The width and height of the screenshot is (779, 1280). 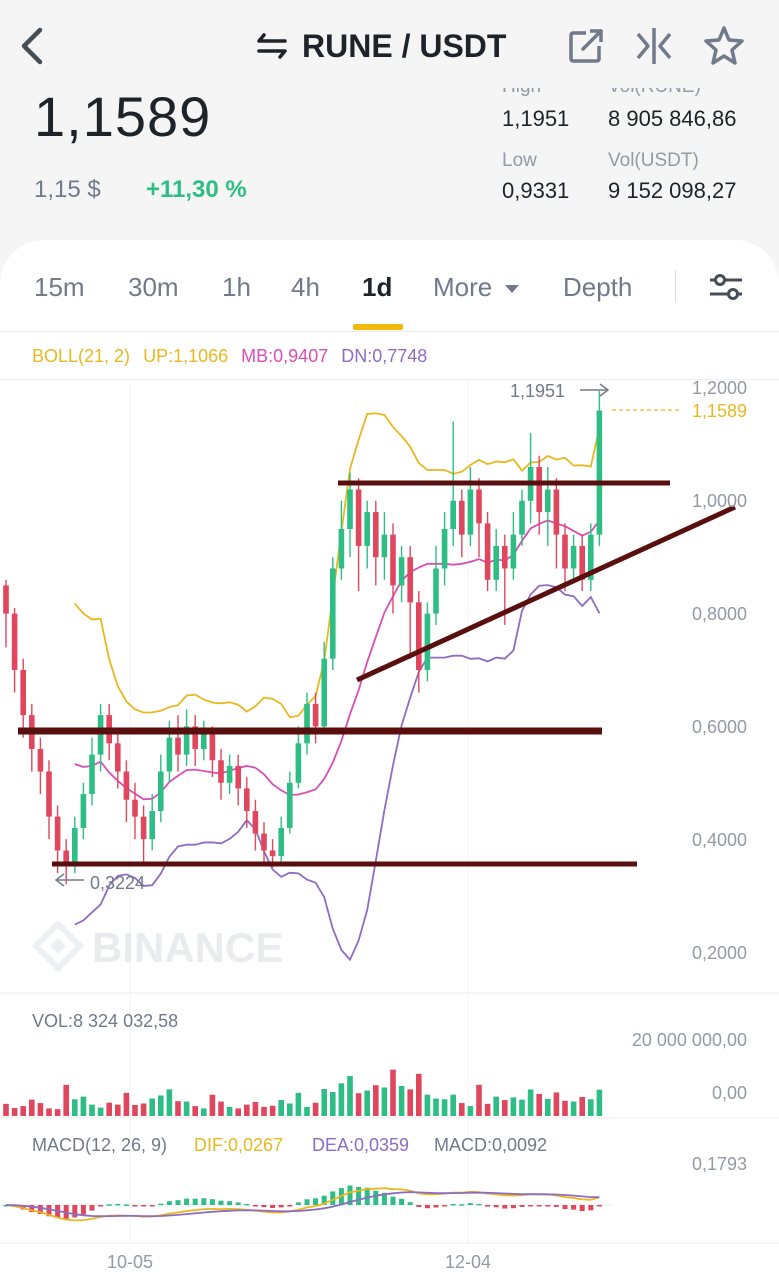 I want to click on tab-15m: 15m, so click(x=59, y=287).